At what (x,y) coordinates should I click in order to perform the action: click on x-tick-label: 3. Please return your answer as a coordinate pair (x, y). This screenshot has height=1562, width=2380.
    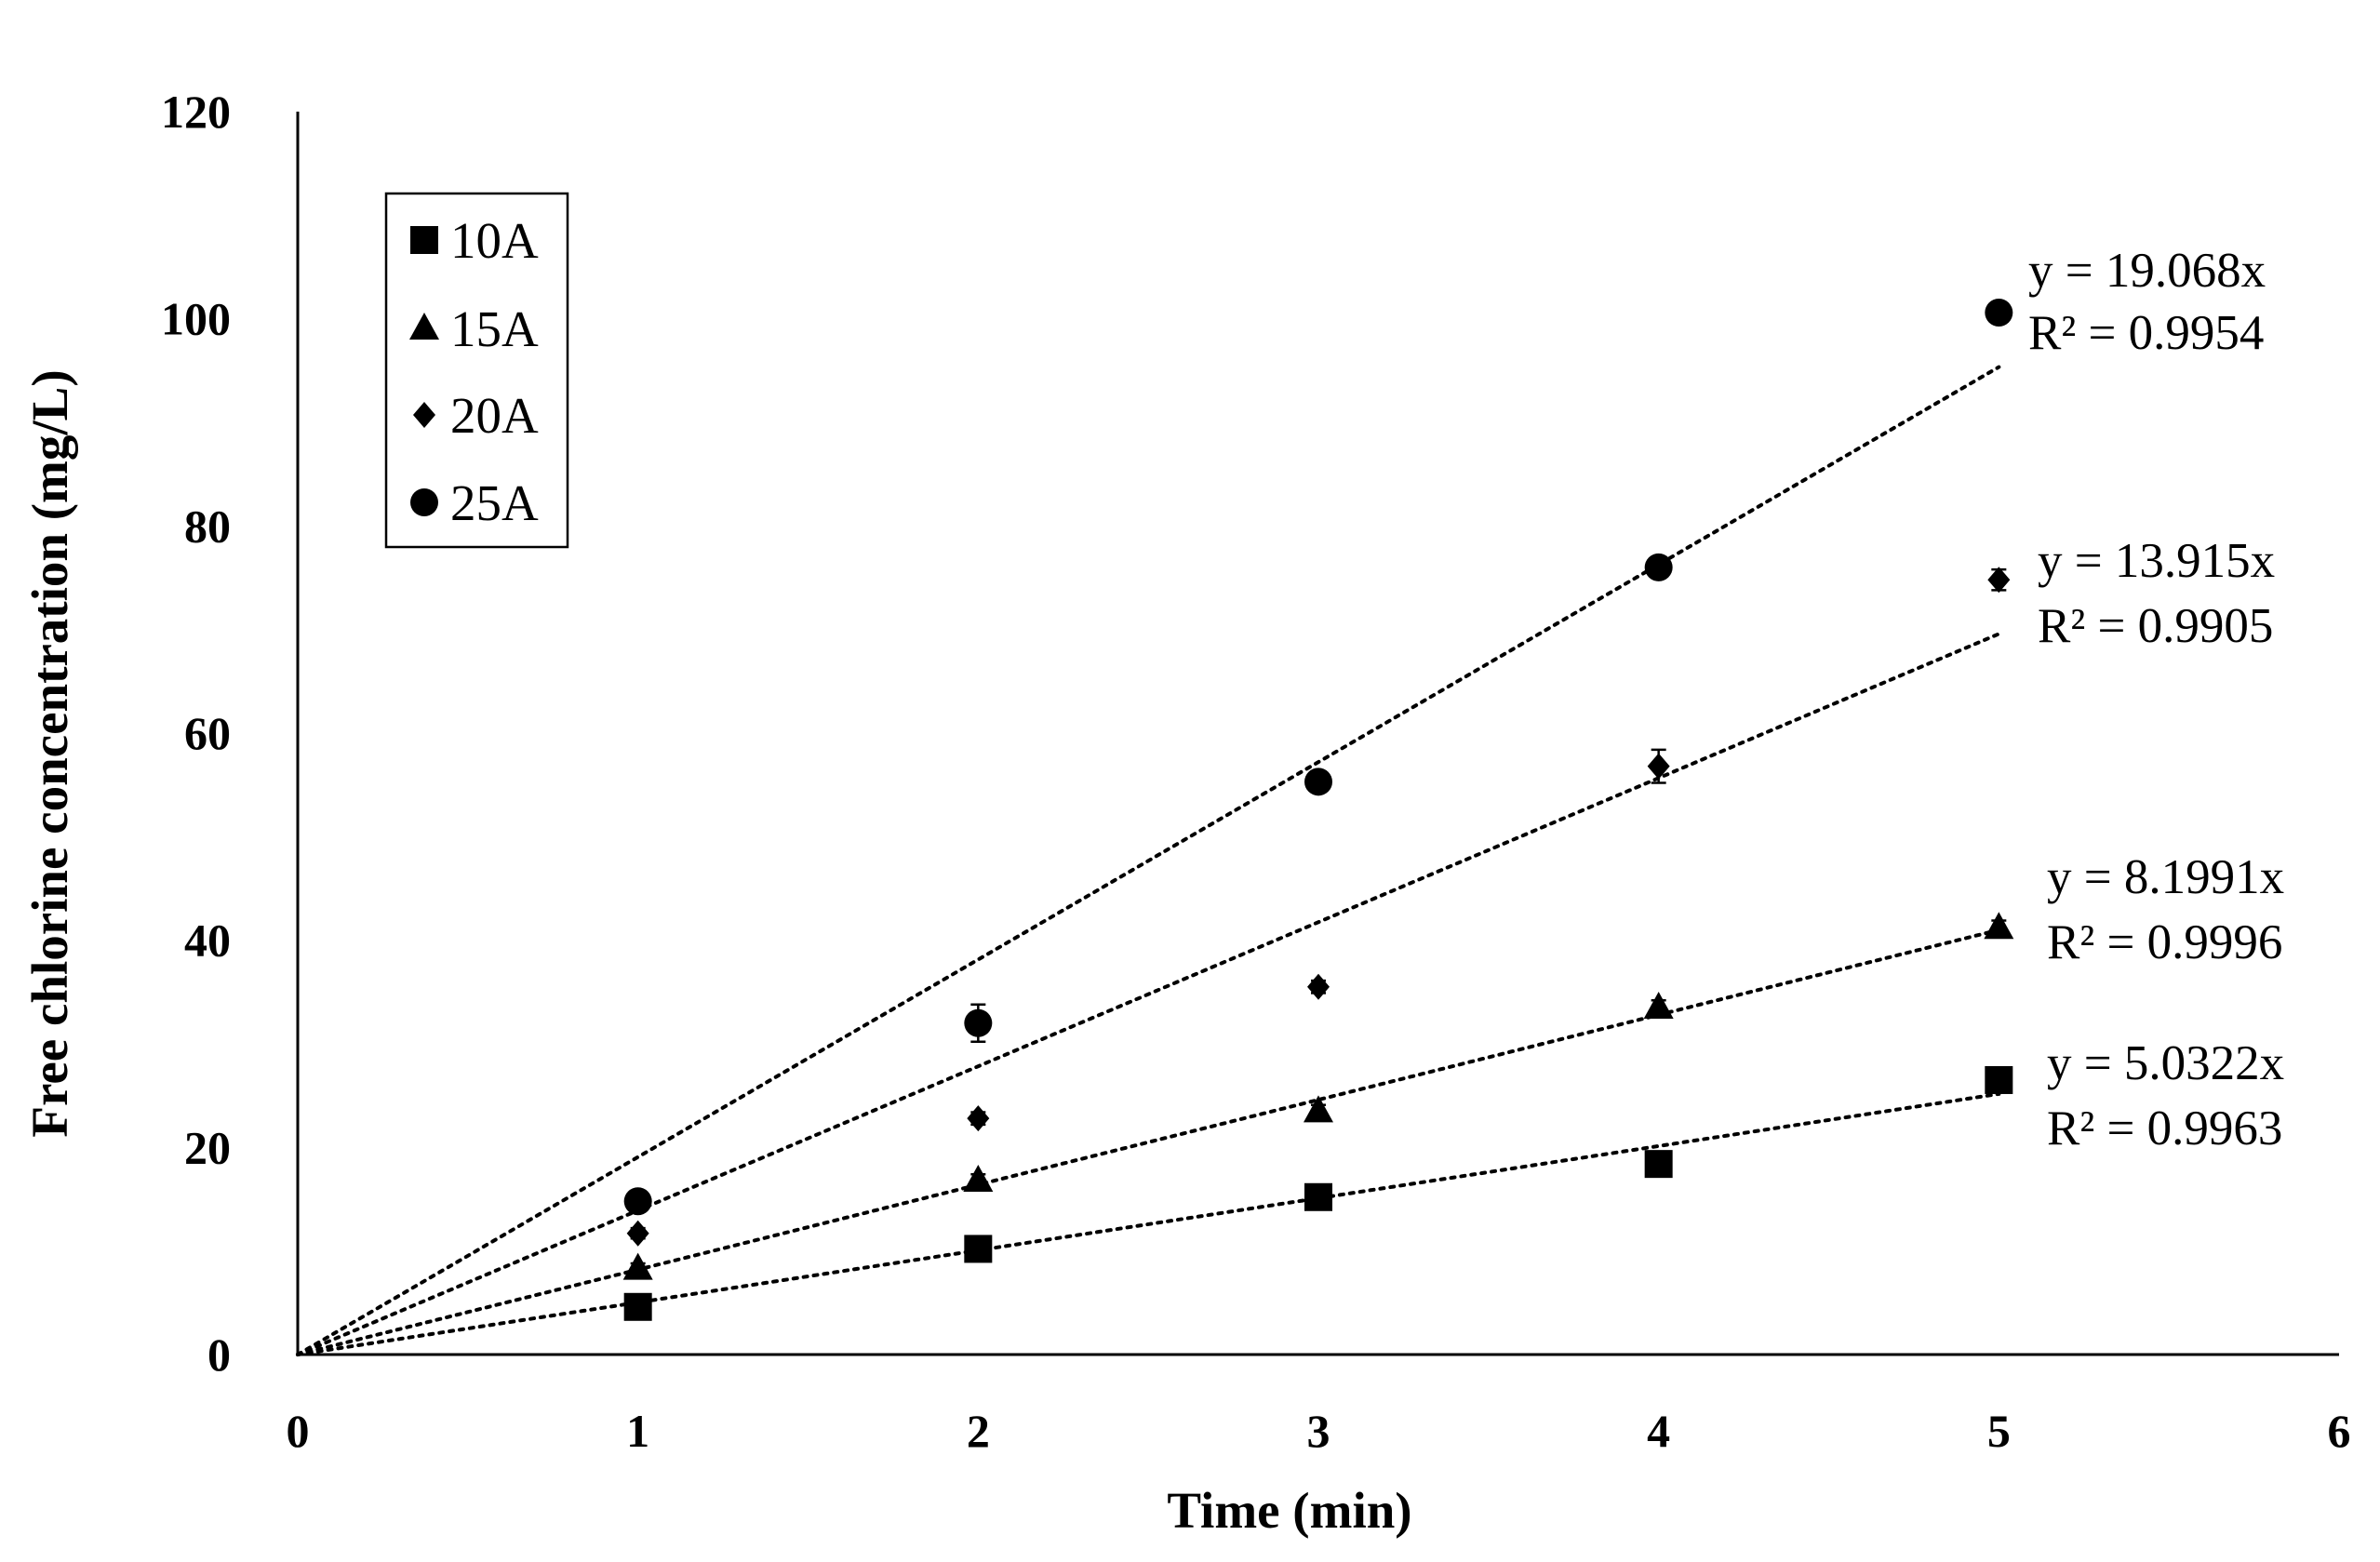
    Looking at the image, I should click on (1318, 1431).